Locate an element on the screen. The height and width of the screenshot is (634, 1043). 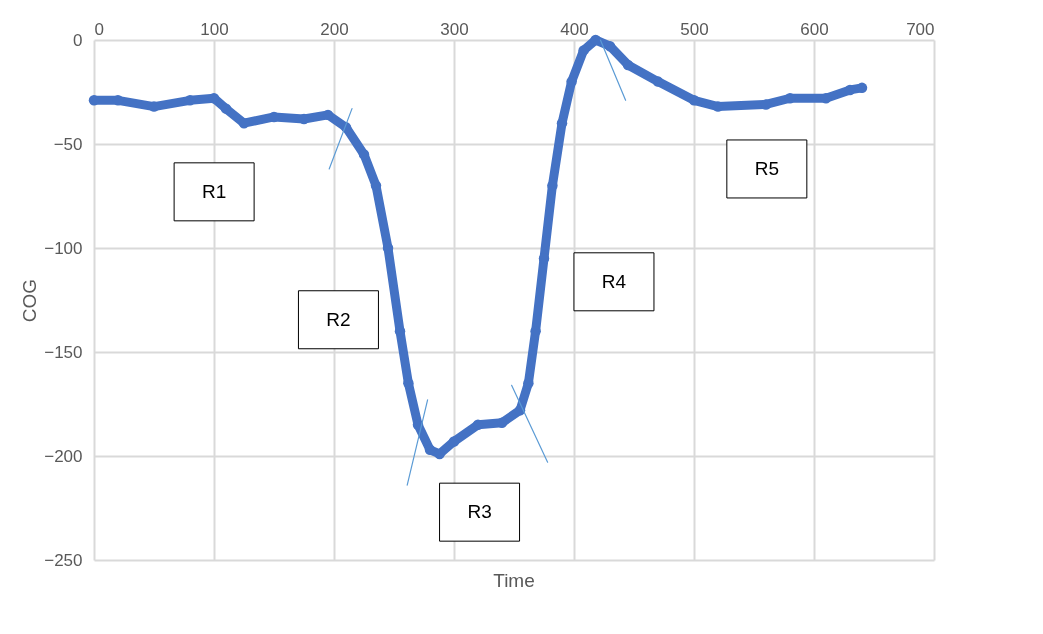
x-tick-label: 600 is located at coordinates (814, 29).